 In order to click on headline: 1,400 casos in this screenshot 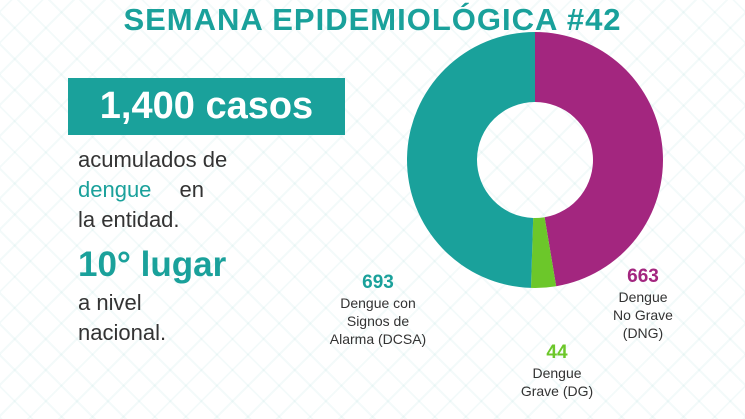, I will do `click(206, 106)`.